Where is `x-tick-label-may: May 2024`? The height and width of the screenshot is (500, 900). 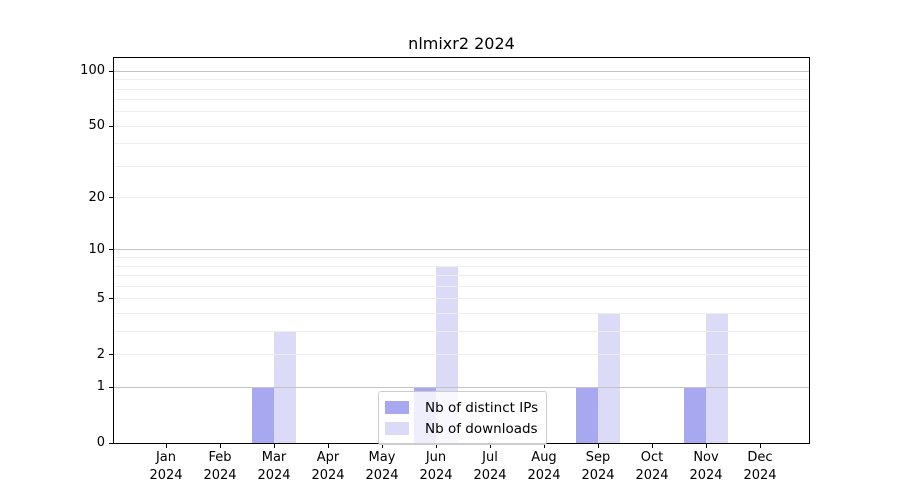 x-tick-label-may: May 2024 is located at coordinates (382, 466).